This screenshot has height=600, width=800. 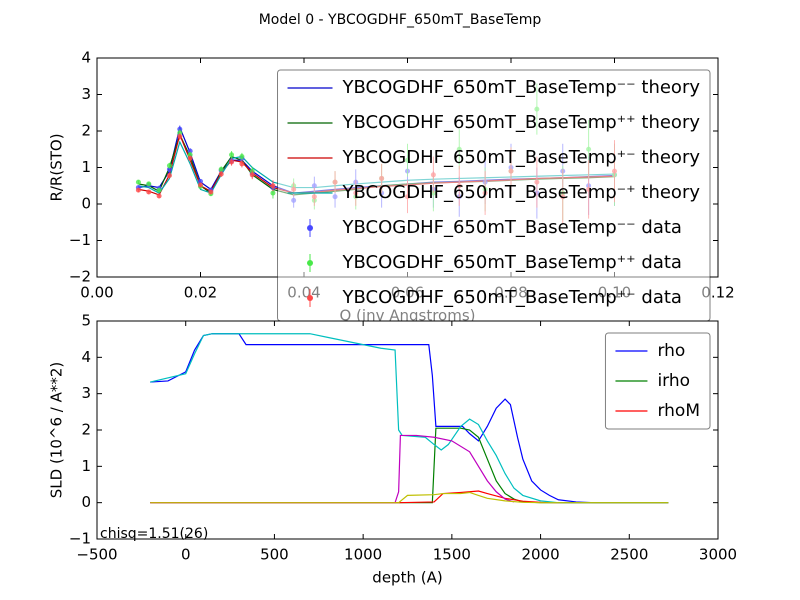 What do you see at coordinates (154, 534) in the screenshot?
I see `annotation: chisq=1.51(26)` at bounding box center [154, 534].